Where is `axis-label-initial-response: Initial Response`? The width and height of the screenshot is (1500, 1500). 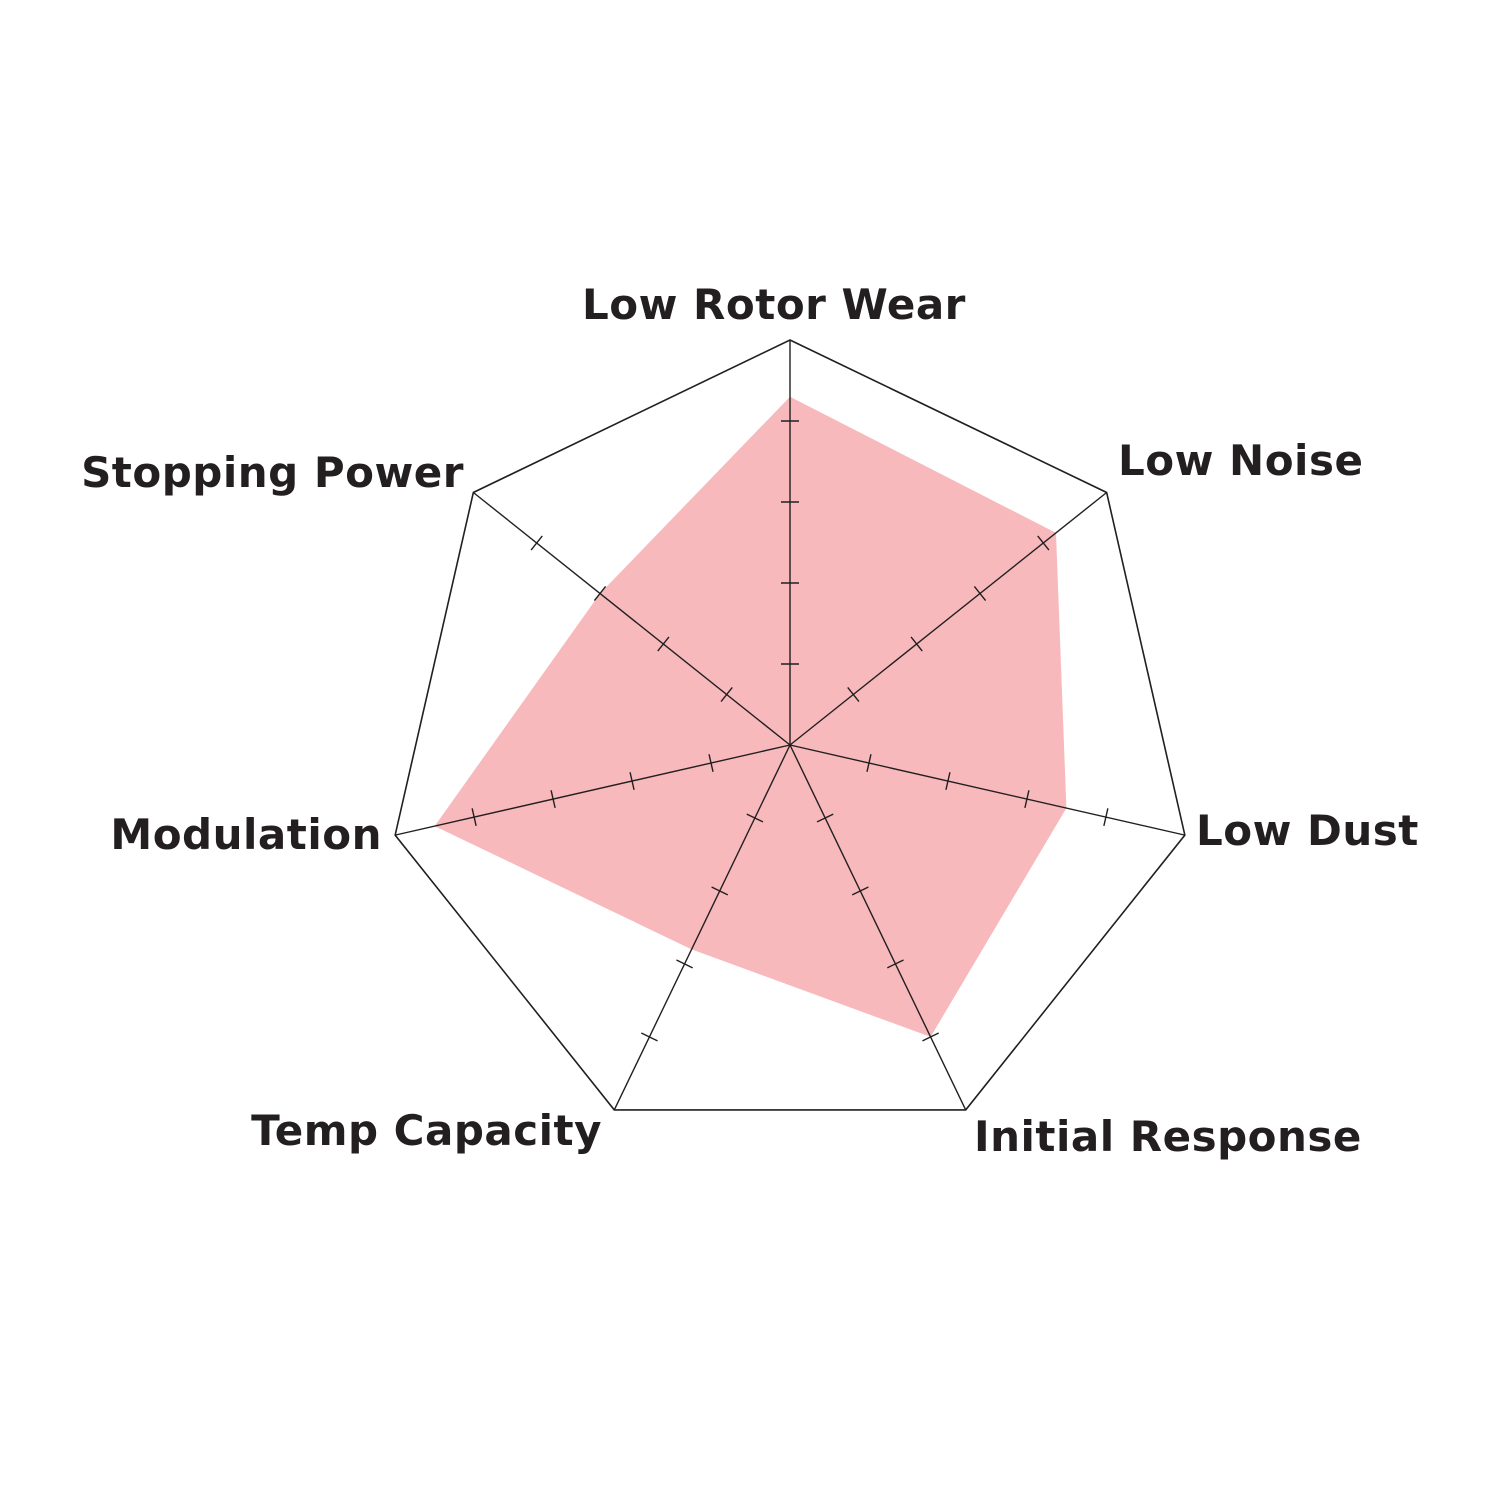 axis-label-initial-response: Initial Response is located at coordinates (1168, 1136).